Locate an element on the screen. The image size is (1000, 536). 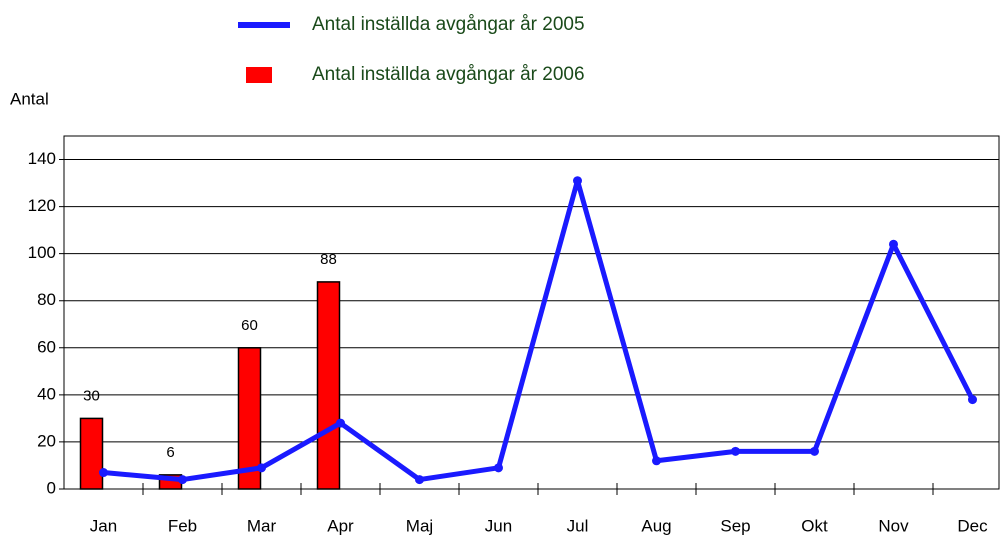
legend-line is located at coordinates (264, 25).